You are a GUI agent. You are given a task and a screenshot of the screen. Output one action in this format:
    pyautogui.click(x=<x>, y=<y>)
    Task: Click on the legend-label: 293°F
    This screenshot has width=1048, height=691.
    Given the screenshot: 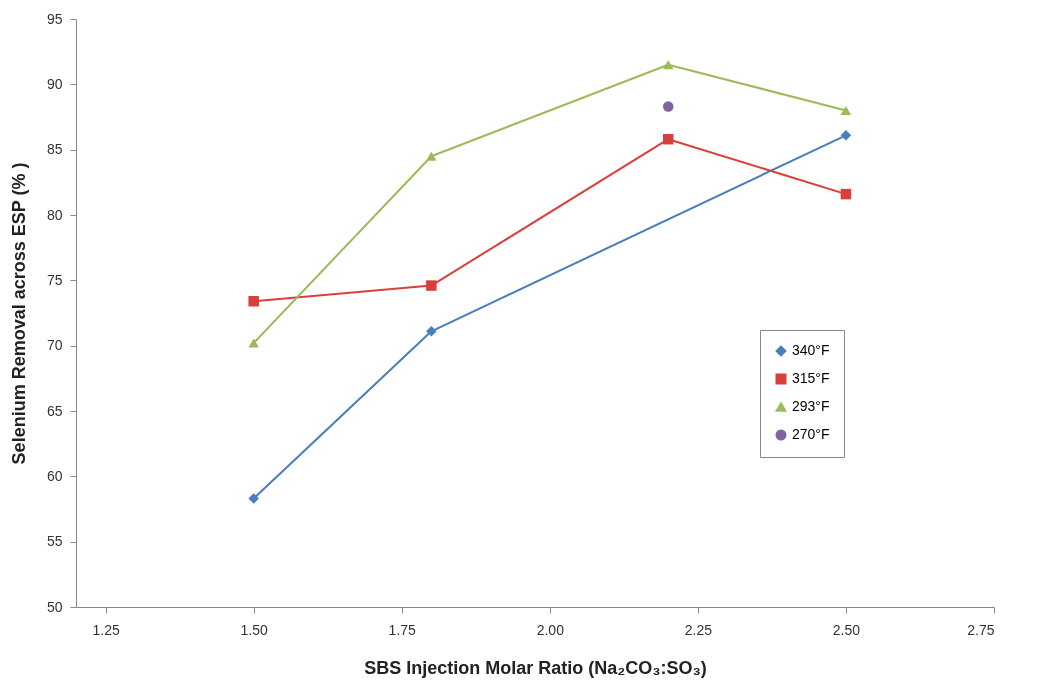 What is the action you would take?
    pyautogui.click(x=811, y=406)
    